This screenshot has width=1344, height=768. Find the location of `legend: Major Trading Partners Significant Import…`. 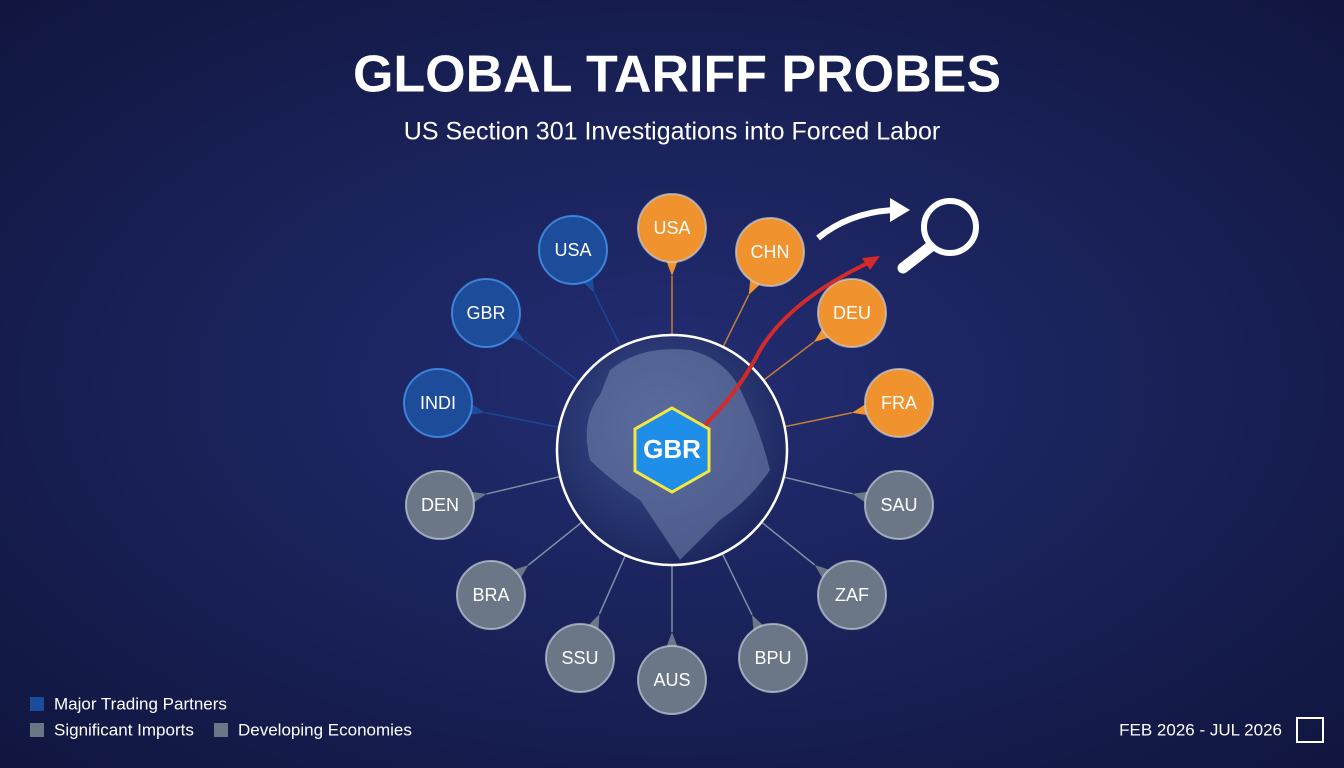

legend: Major Trading Partners Significant Import… is located at coordinates (221, 716).